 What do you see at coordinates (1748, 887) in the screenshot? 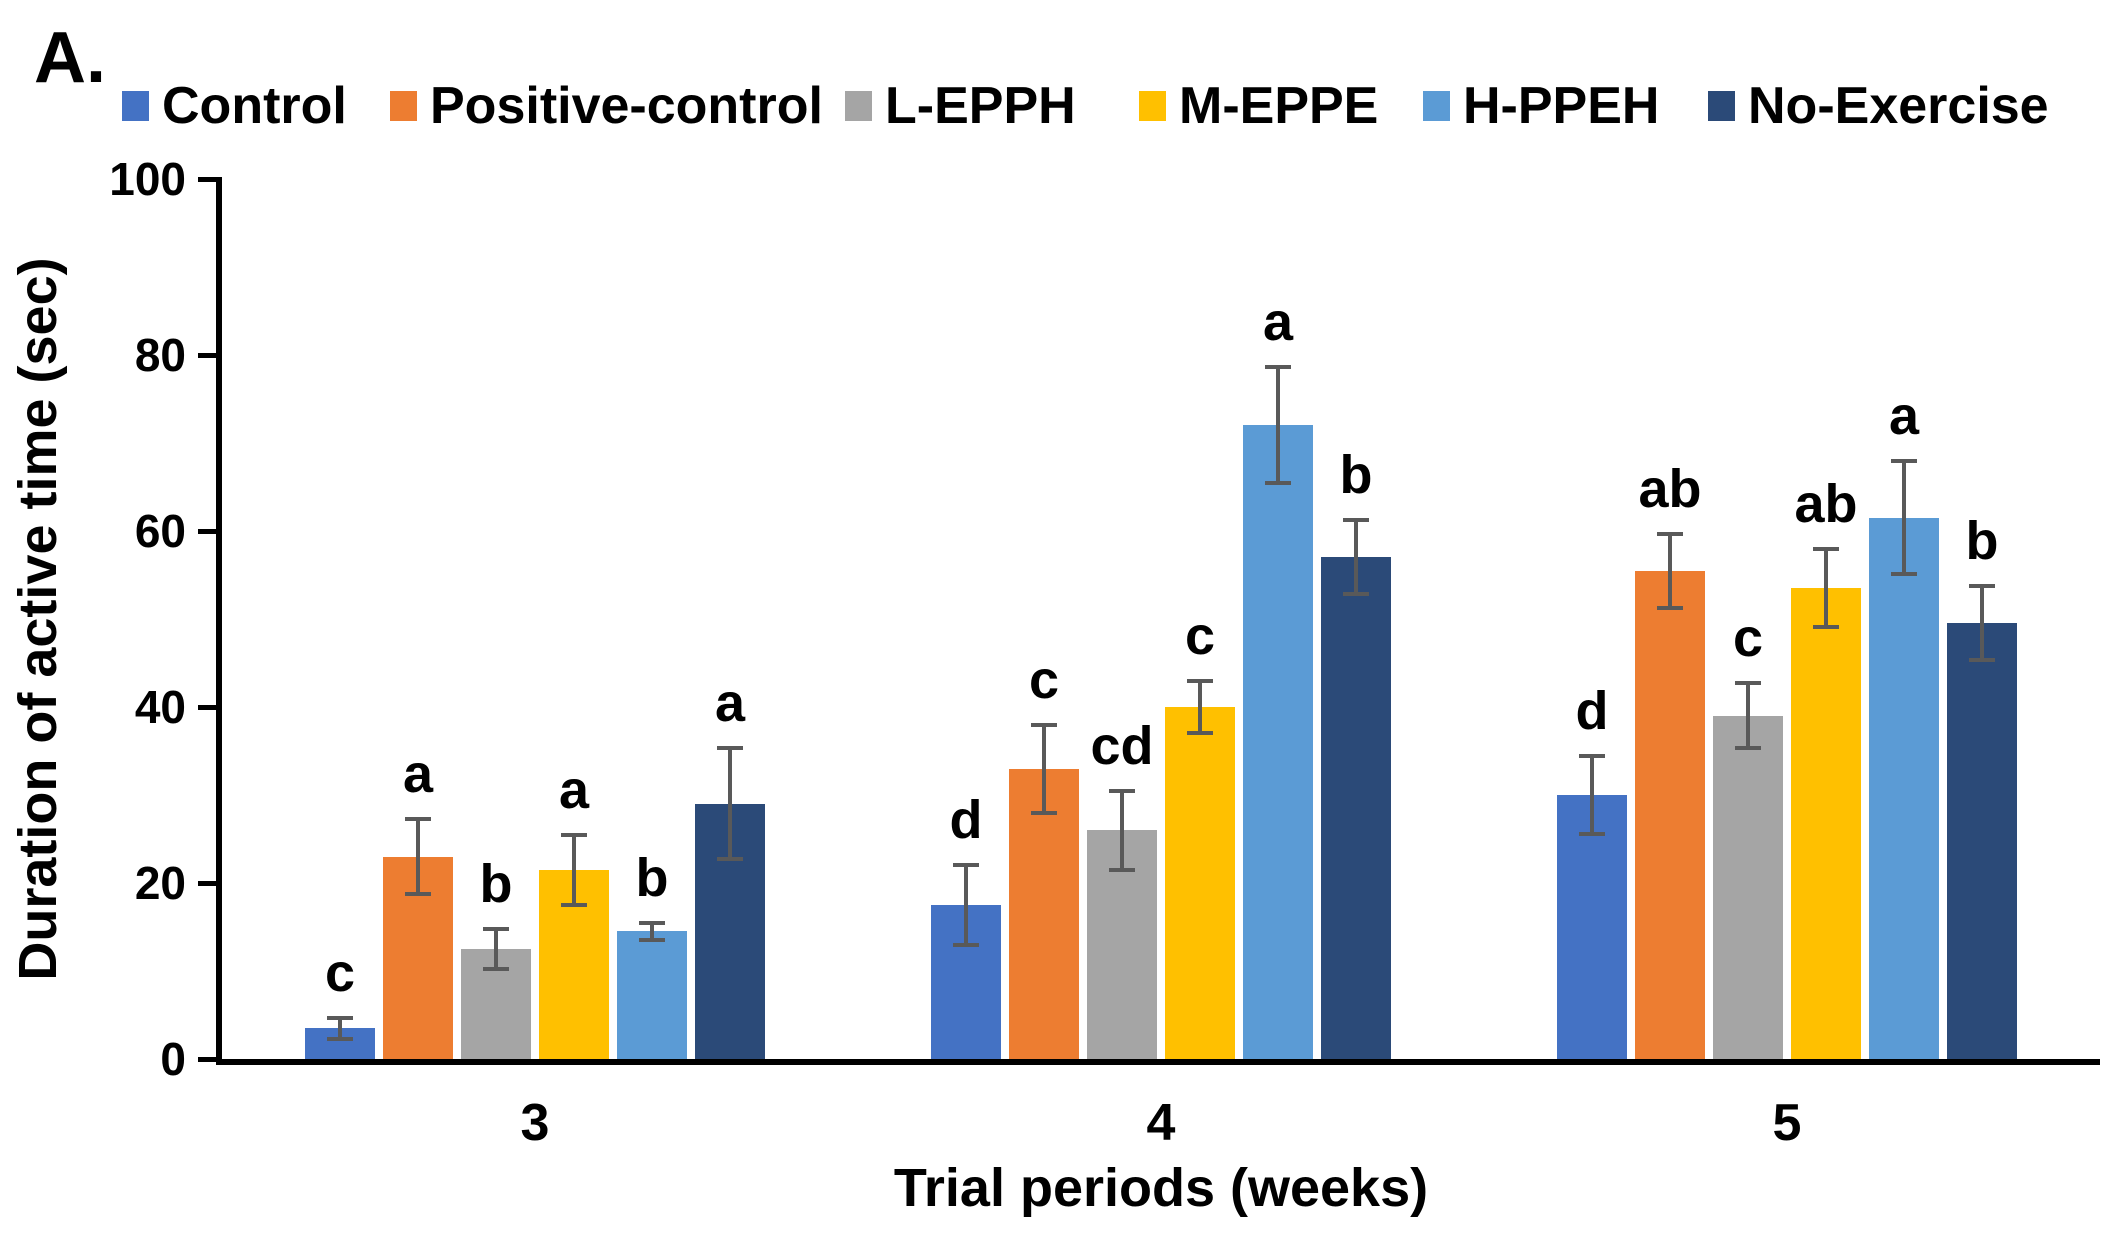
I see `bar-l-epph-week5` at bounding box center [1748, 887].